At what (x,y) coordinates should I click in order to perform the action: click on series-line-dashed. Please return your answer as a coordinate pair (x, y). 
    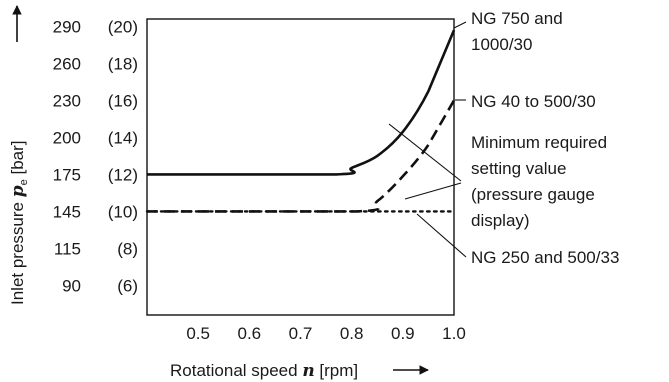
    Looking at the image, I should click on (301, 156).